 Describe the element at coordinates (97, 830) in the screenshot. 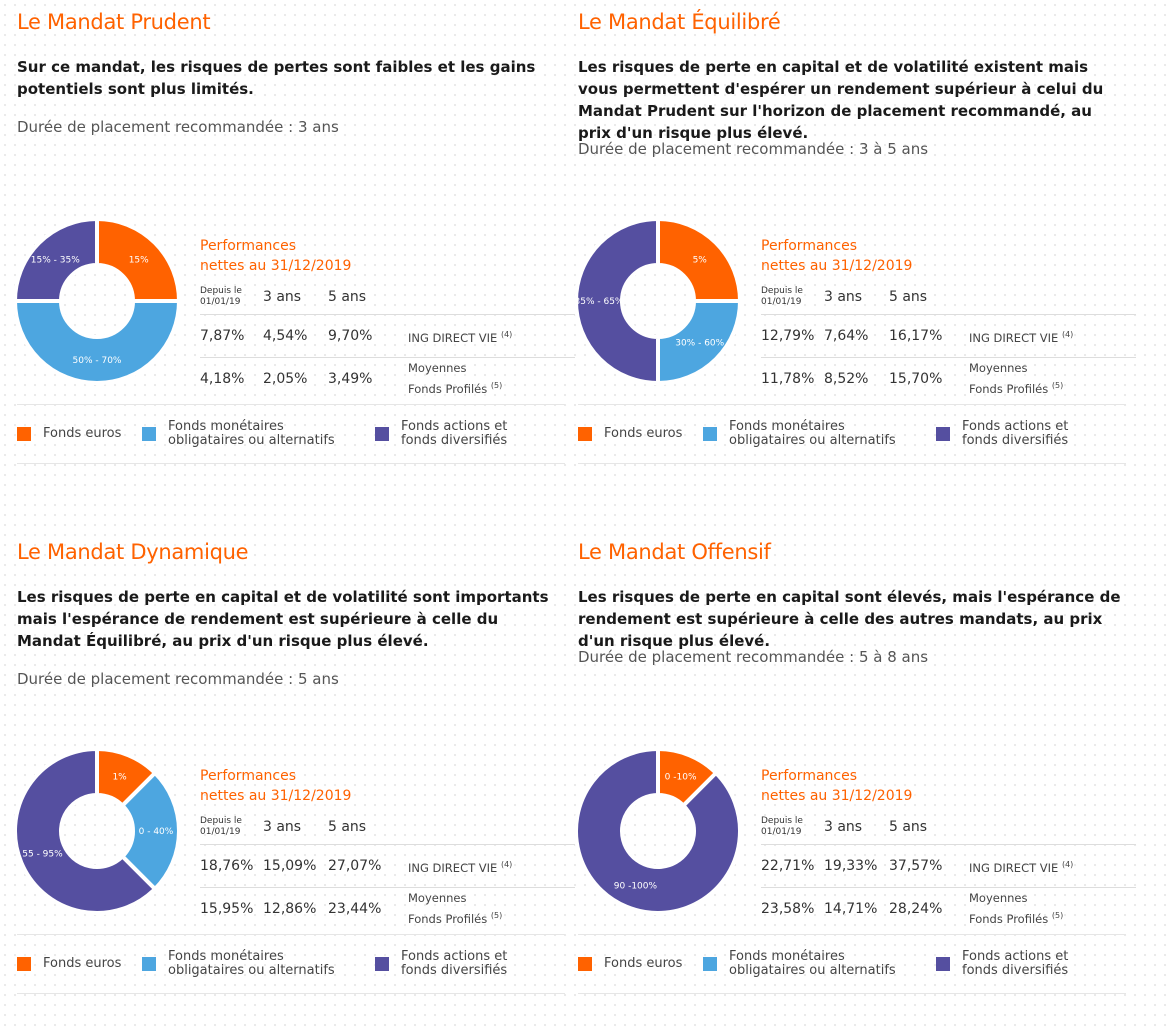

I see `allocation-donut-chart: 1% 0 - 40% 55 - 95%` at that location.